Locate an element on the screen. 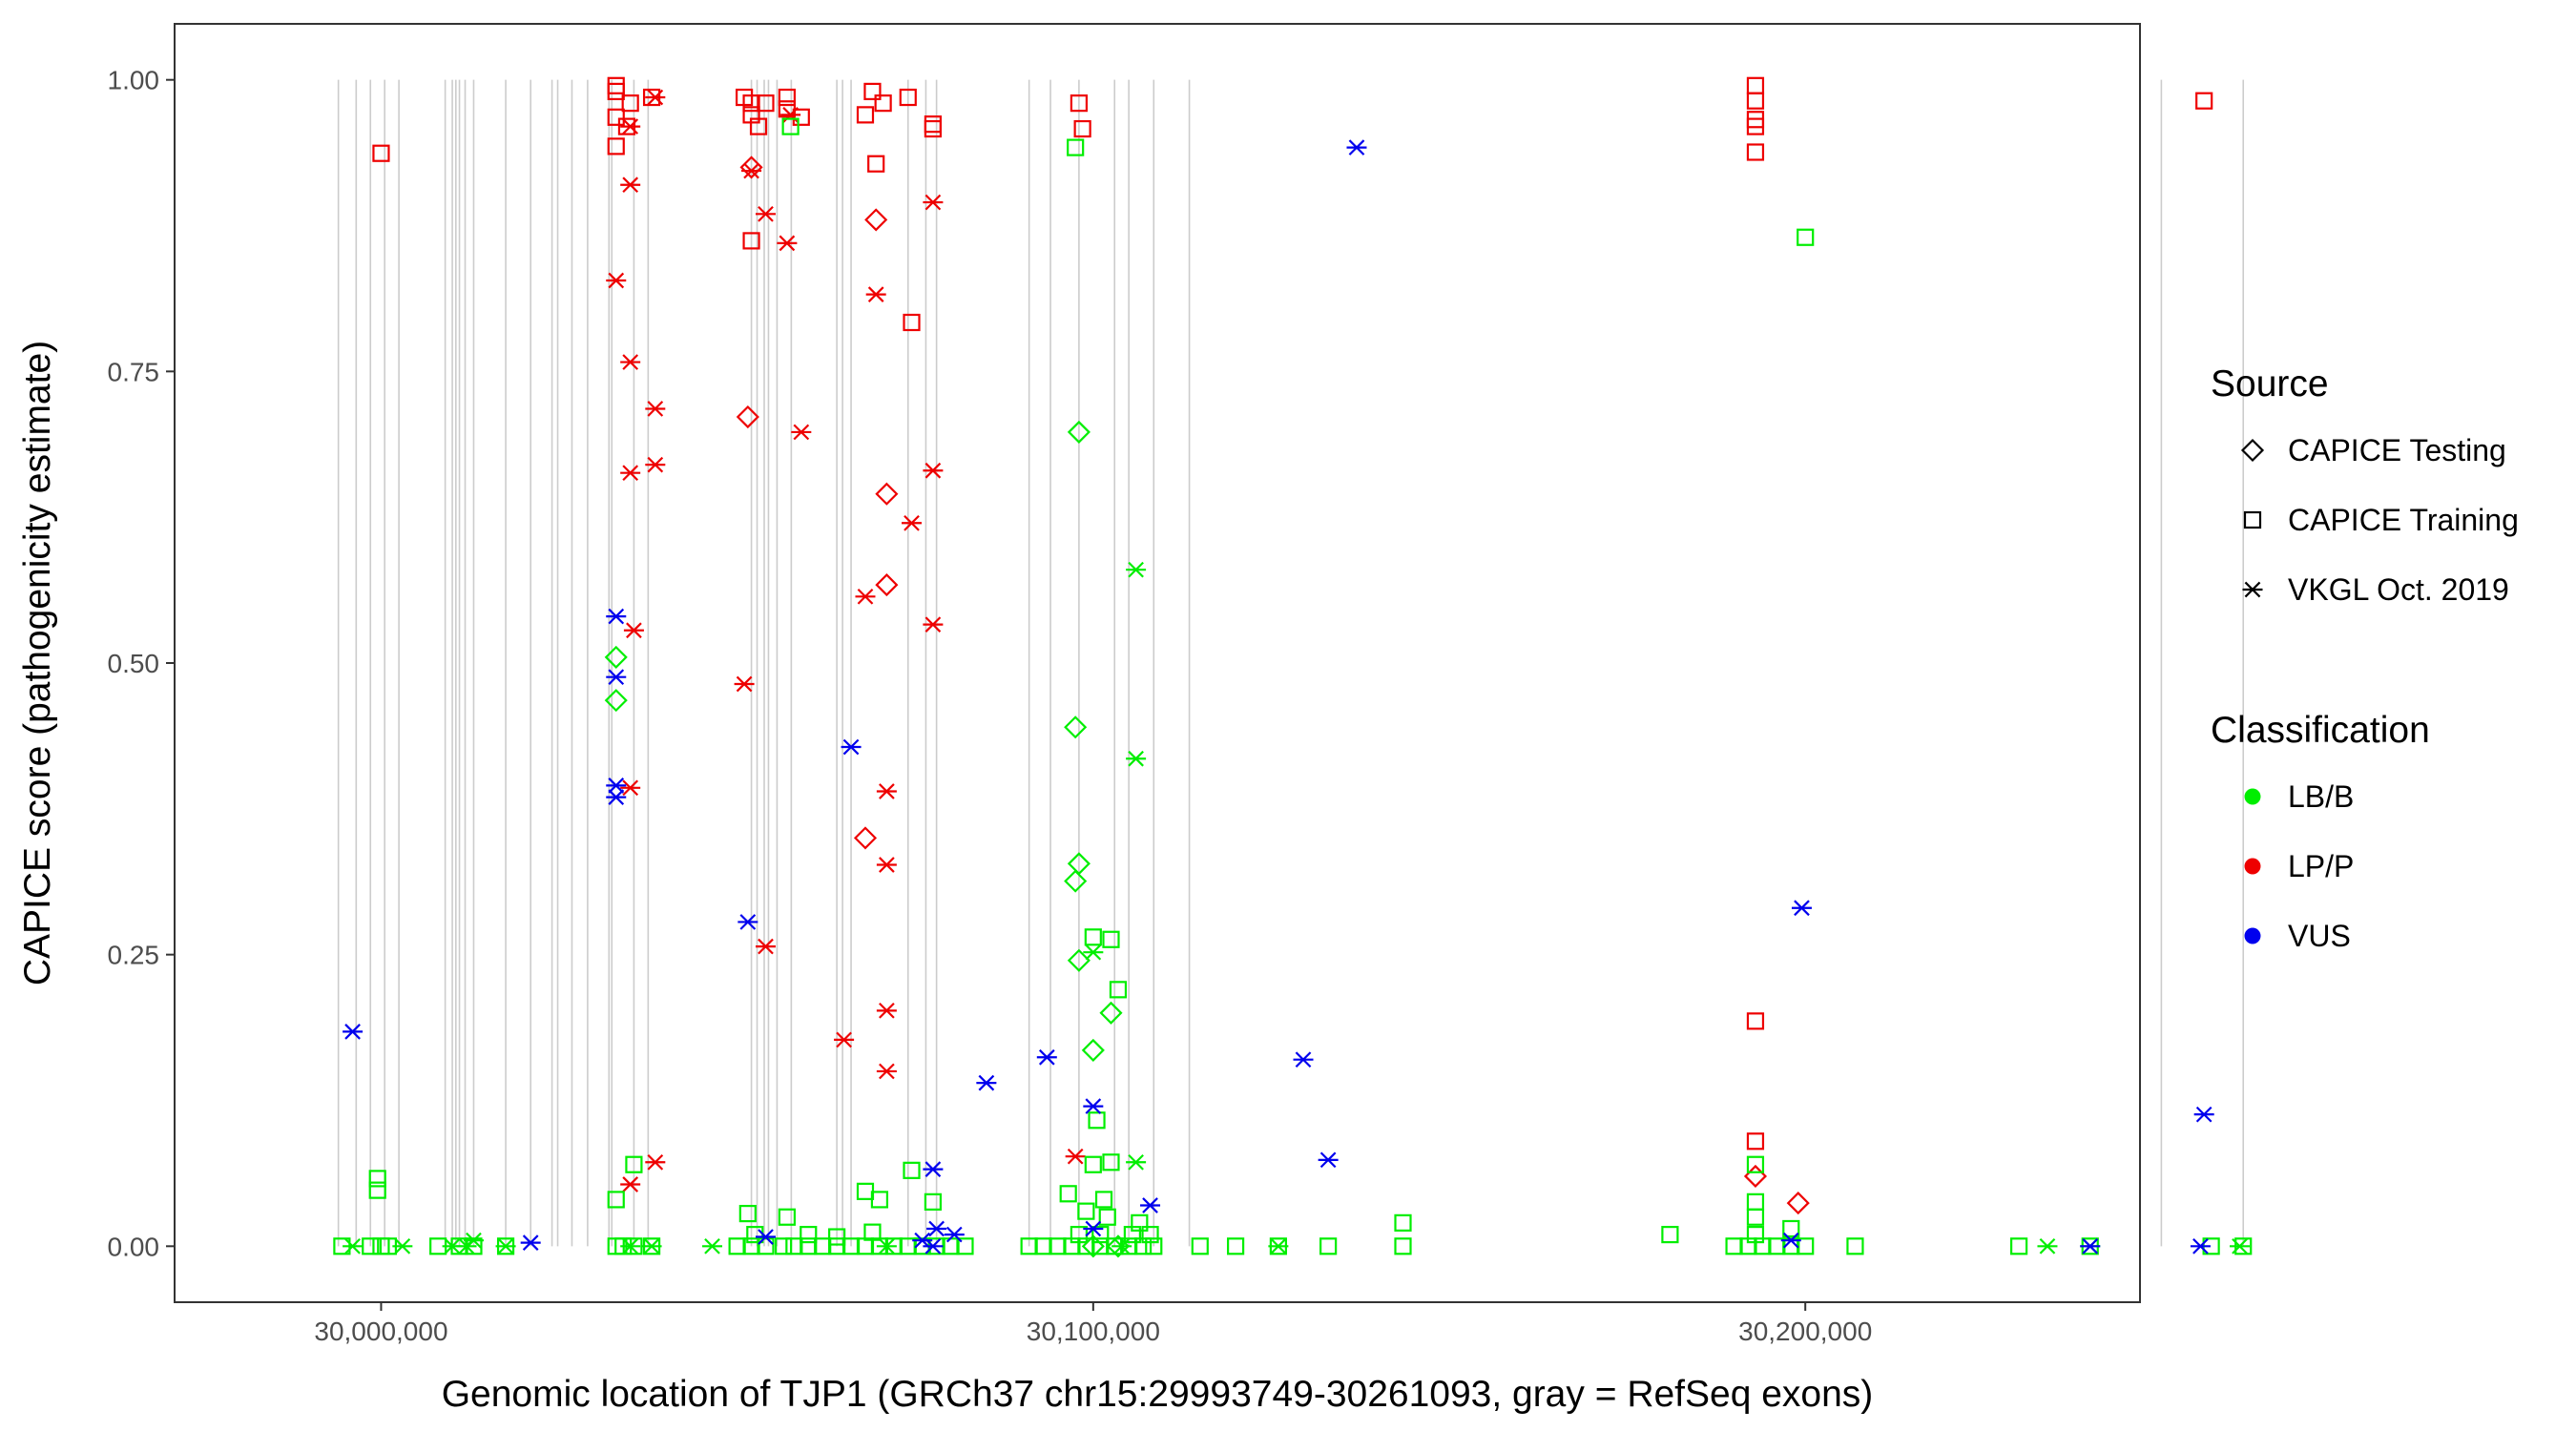 This screenshot has height=1431, width=2576. legend-classification-keys is located at coordinates (2252, 866).